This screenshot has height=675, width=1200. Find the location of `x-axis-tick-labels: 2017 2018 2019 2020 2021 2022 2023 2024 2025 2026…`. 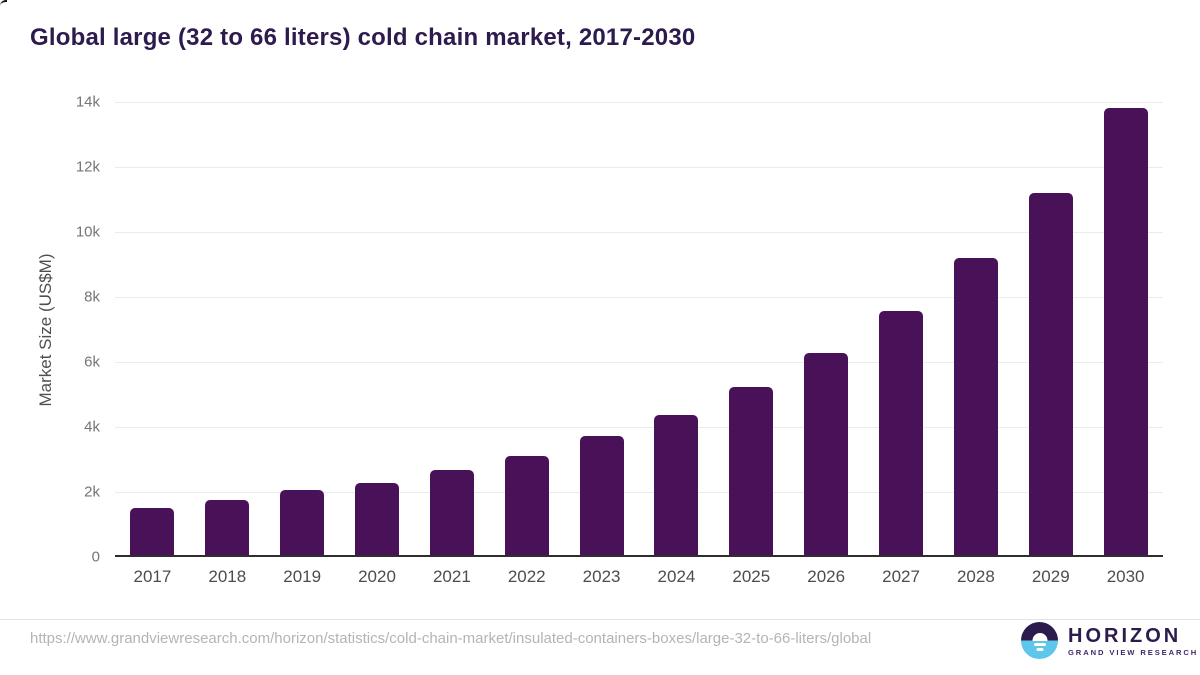

x-axis-tick-labels: 2017 2018 2019 2020 2021 2022 2023 2024 2025 2026… is located at coordinates (639, 577).